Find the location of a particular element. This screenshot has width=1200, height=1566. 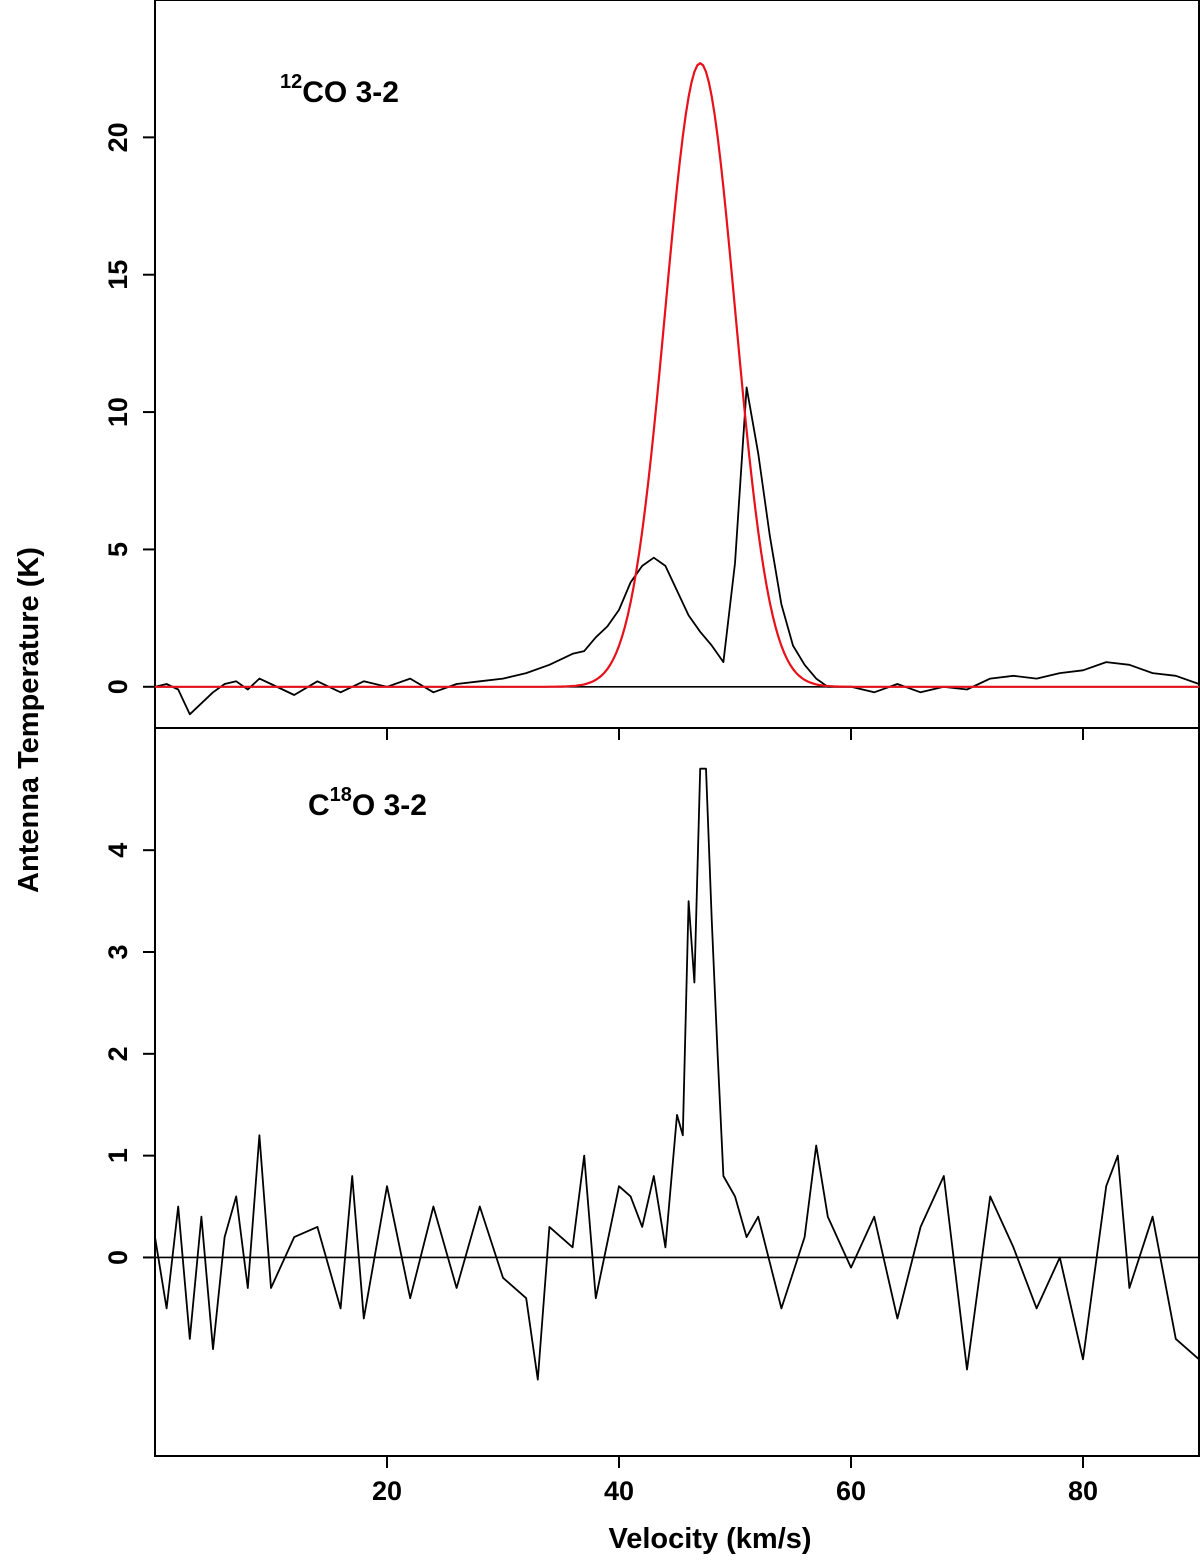

panel-0-y-tick-label-3: 15 is located at coordinates (118, 275).